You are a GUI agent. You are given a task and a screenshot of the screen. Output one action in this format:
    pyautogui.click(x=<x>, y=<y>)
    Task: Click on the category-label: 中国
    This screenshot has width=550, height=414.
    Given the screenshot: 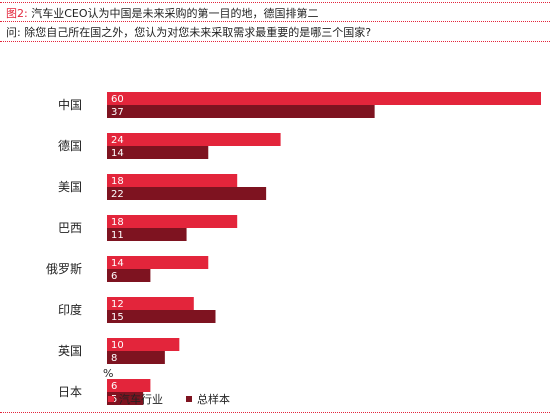 What is the action you would take?
    pyautogui.click(x=70, y=104)
    